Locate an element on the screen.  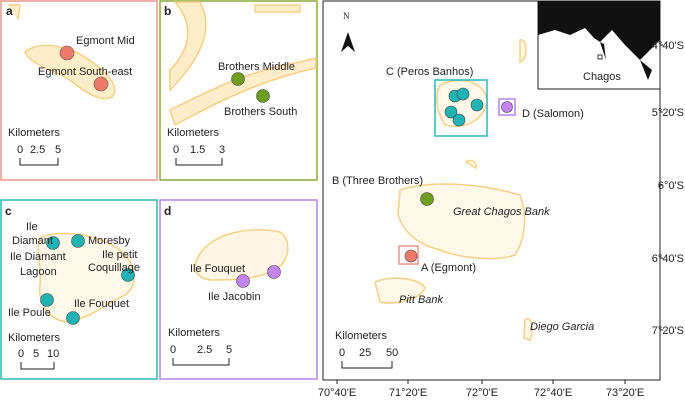
site-label: Moresby is located at coordinates (109, 241).